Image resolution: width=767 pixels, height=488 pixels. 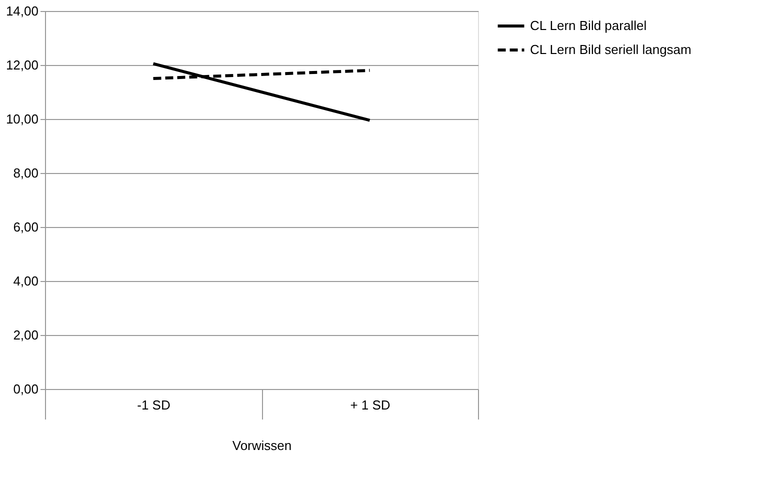 I want to click on y-tick-label: 4,00, so click(x=25, y=281).